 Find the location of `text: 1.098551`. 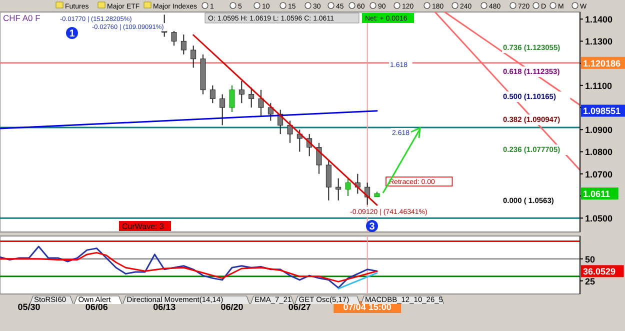

text: 1.098551 is located at coordinates (602, 111).